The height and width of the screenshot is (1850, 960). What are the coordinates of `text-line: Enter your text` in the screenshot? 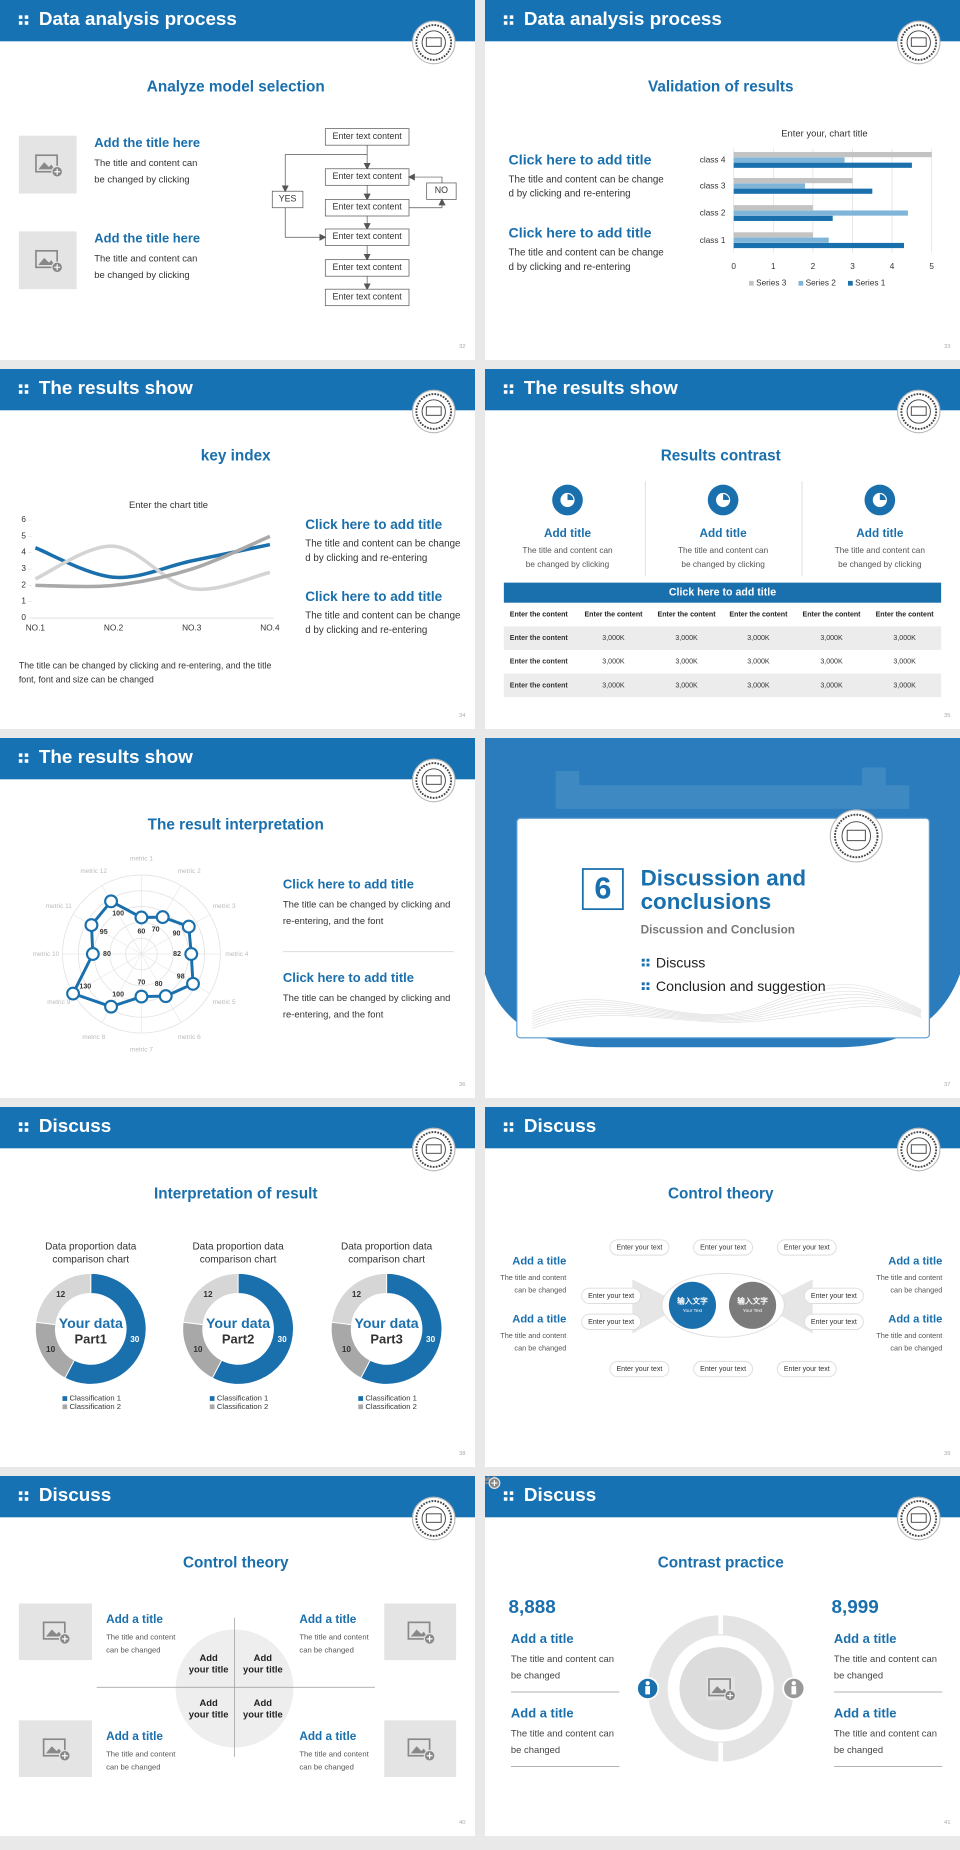 It's located at (834, 1322).